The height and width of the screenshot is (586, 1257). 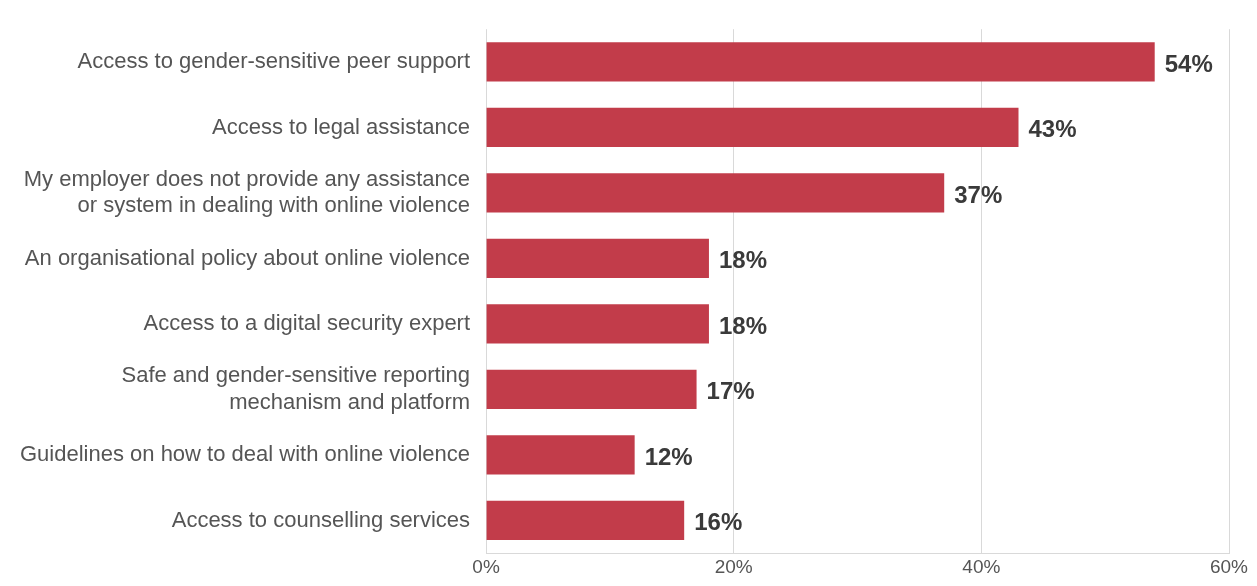 What do you see at coordinates (296, 388) in the screenshot?
I see `y-tick-label: Safe and gender-sensitive reporting mechanism and platform` at bounding box center [296, 388].